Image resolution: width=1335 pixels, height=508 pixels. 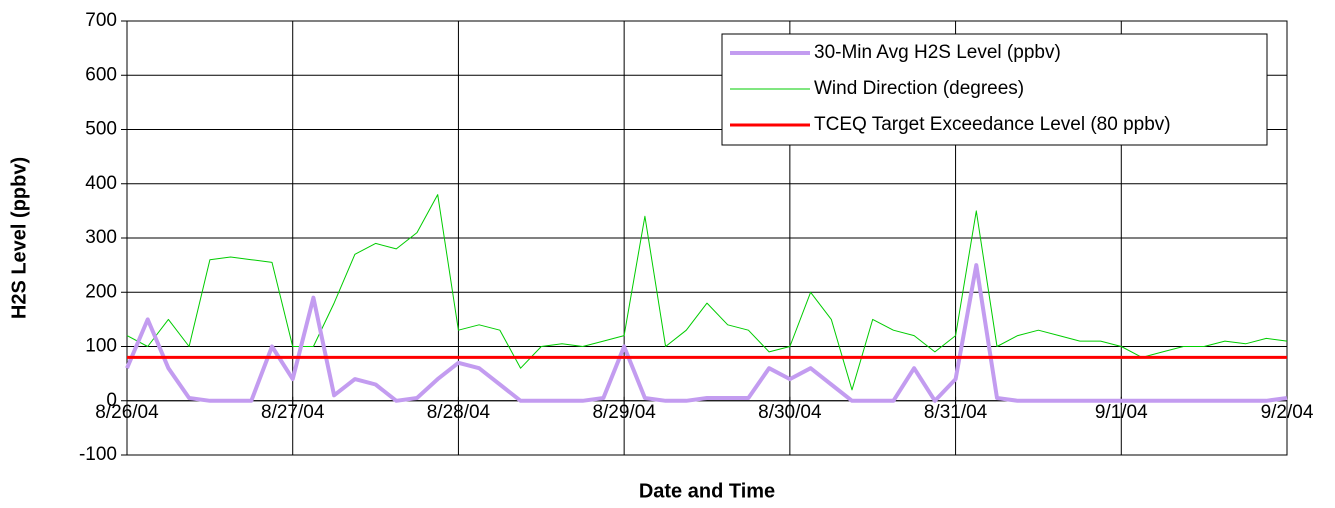 I want to click on x-tick-label: 8/26/04, so click(x=127, y=412).